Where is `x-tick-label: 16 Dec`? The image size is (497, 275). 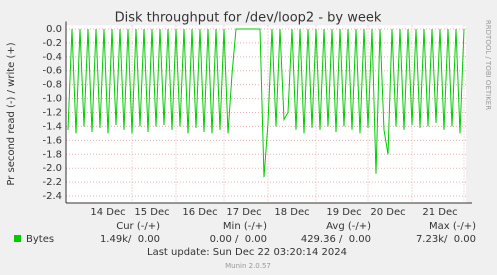
x-tick-label: 16 Dec is located at coordinates (199, 212).